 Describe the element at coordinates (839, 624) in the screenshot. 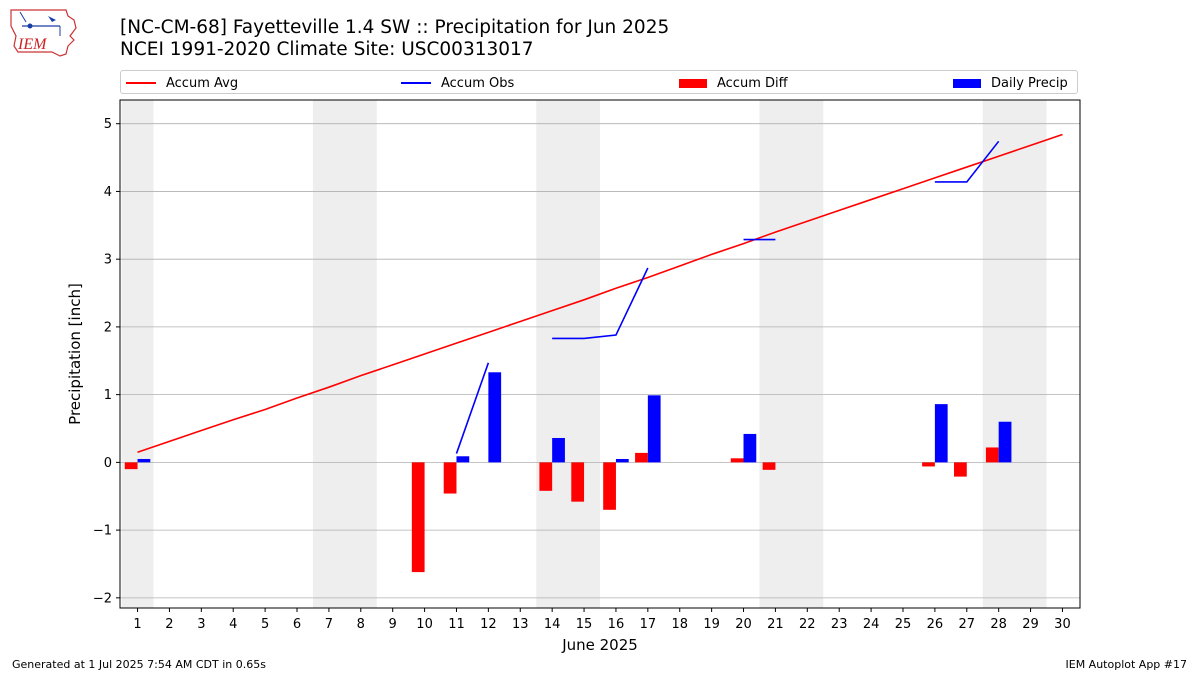

I see `x-tick-label: 23` at that location.